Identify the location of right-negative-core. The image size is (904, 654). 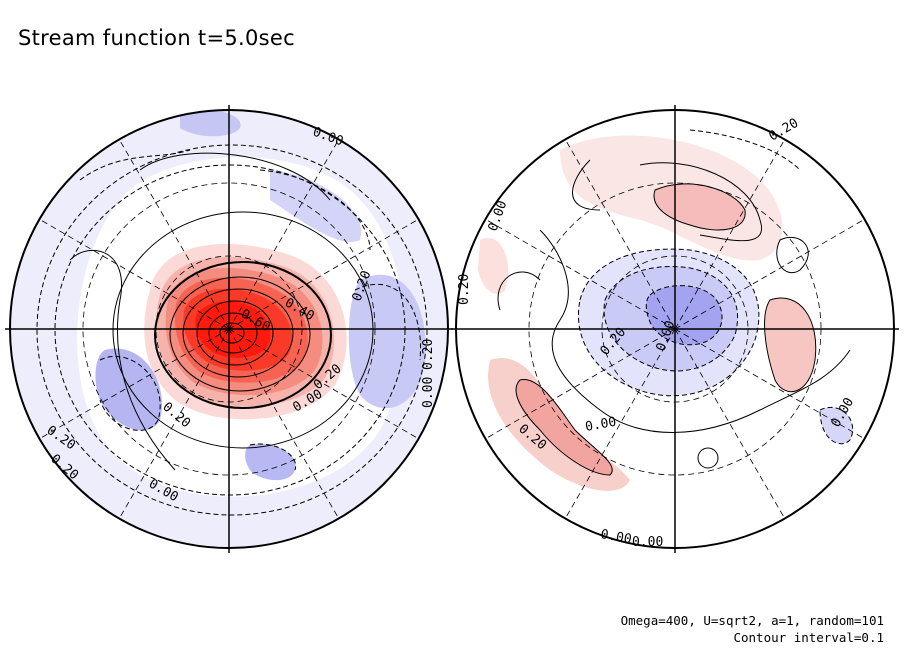
(684, 315).